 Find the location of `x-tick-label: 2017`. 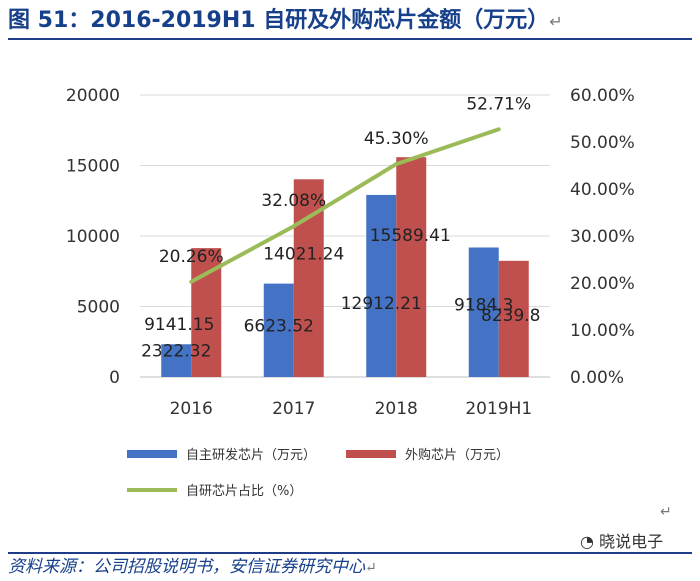

x-tick-label: 2017 is located at coordinates (293, 409).